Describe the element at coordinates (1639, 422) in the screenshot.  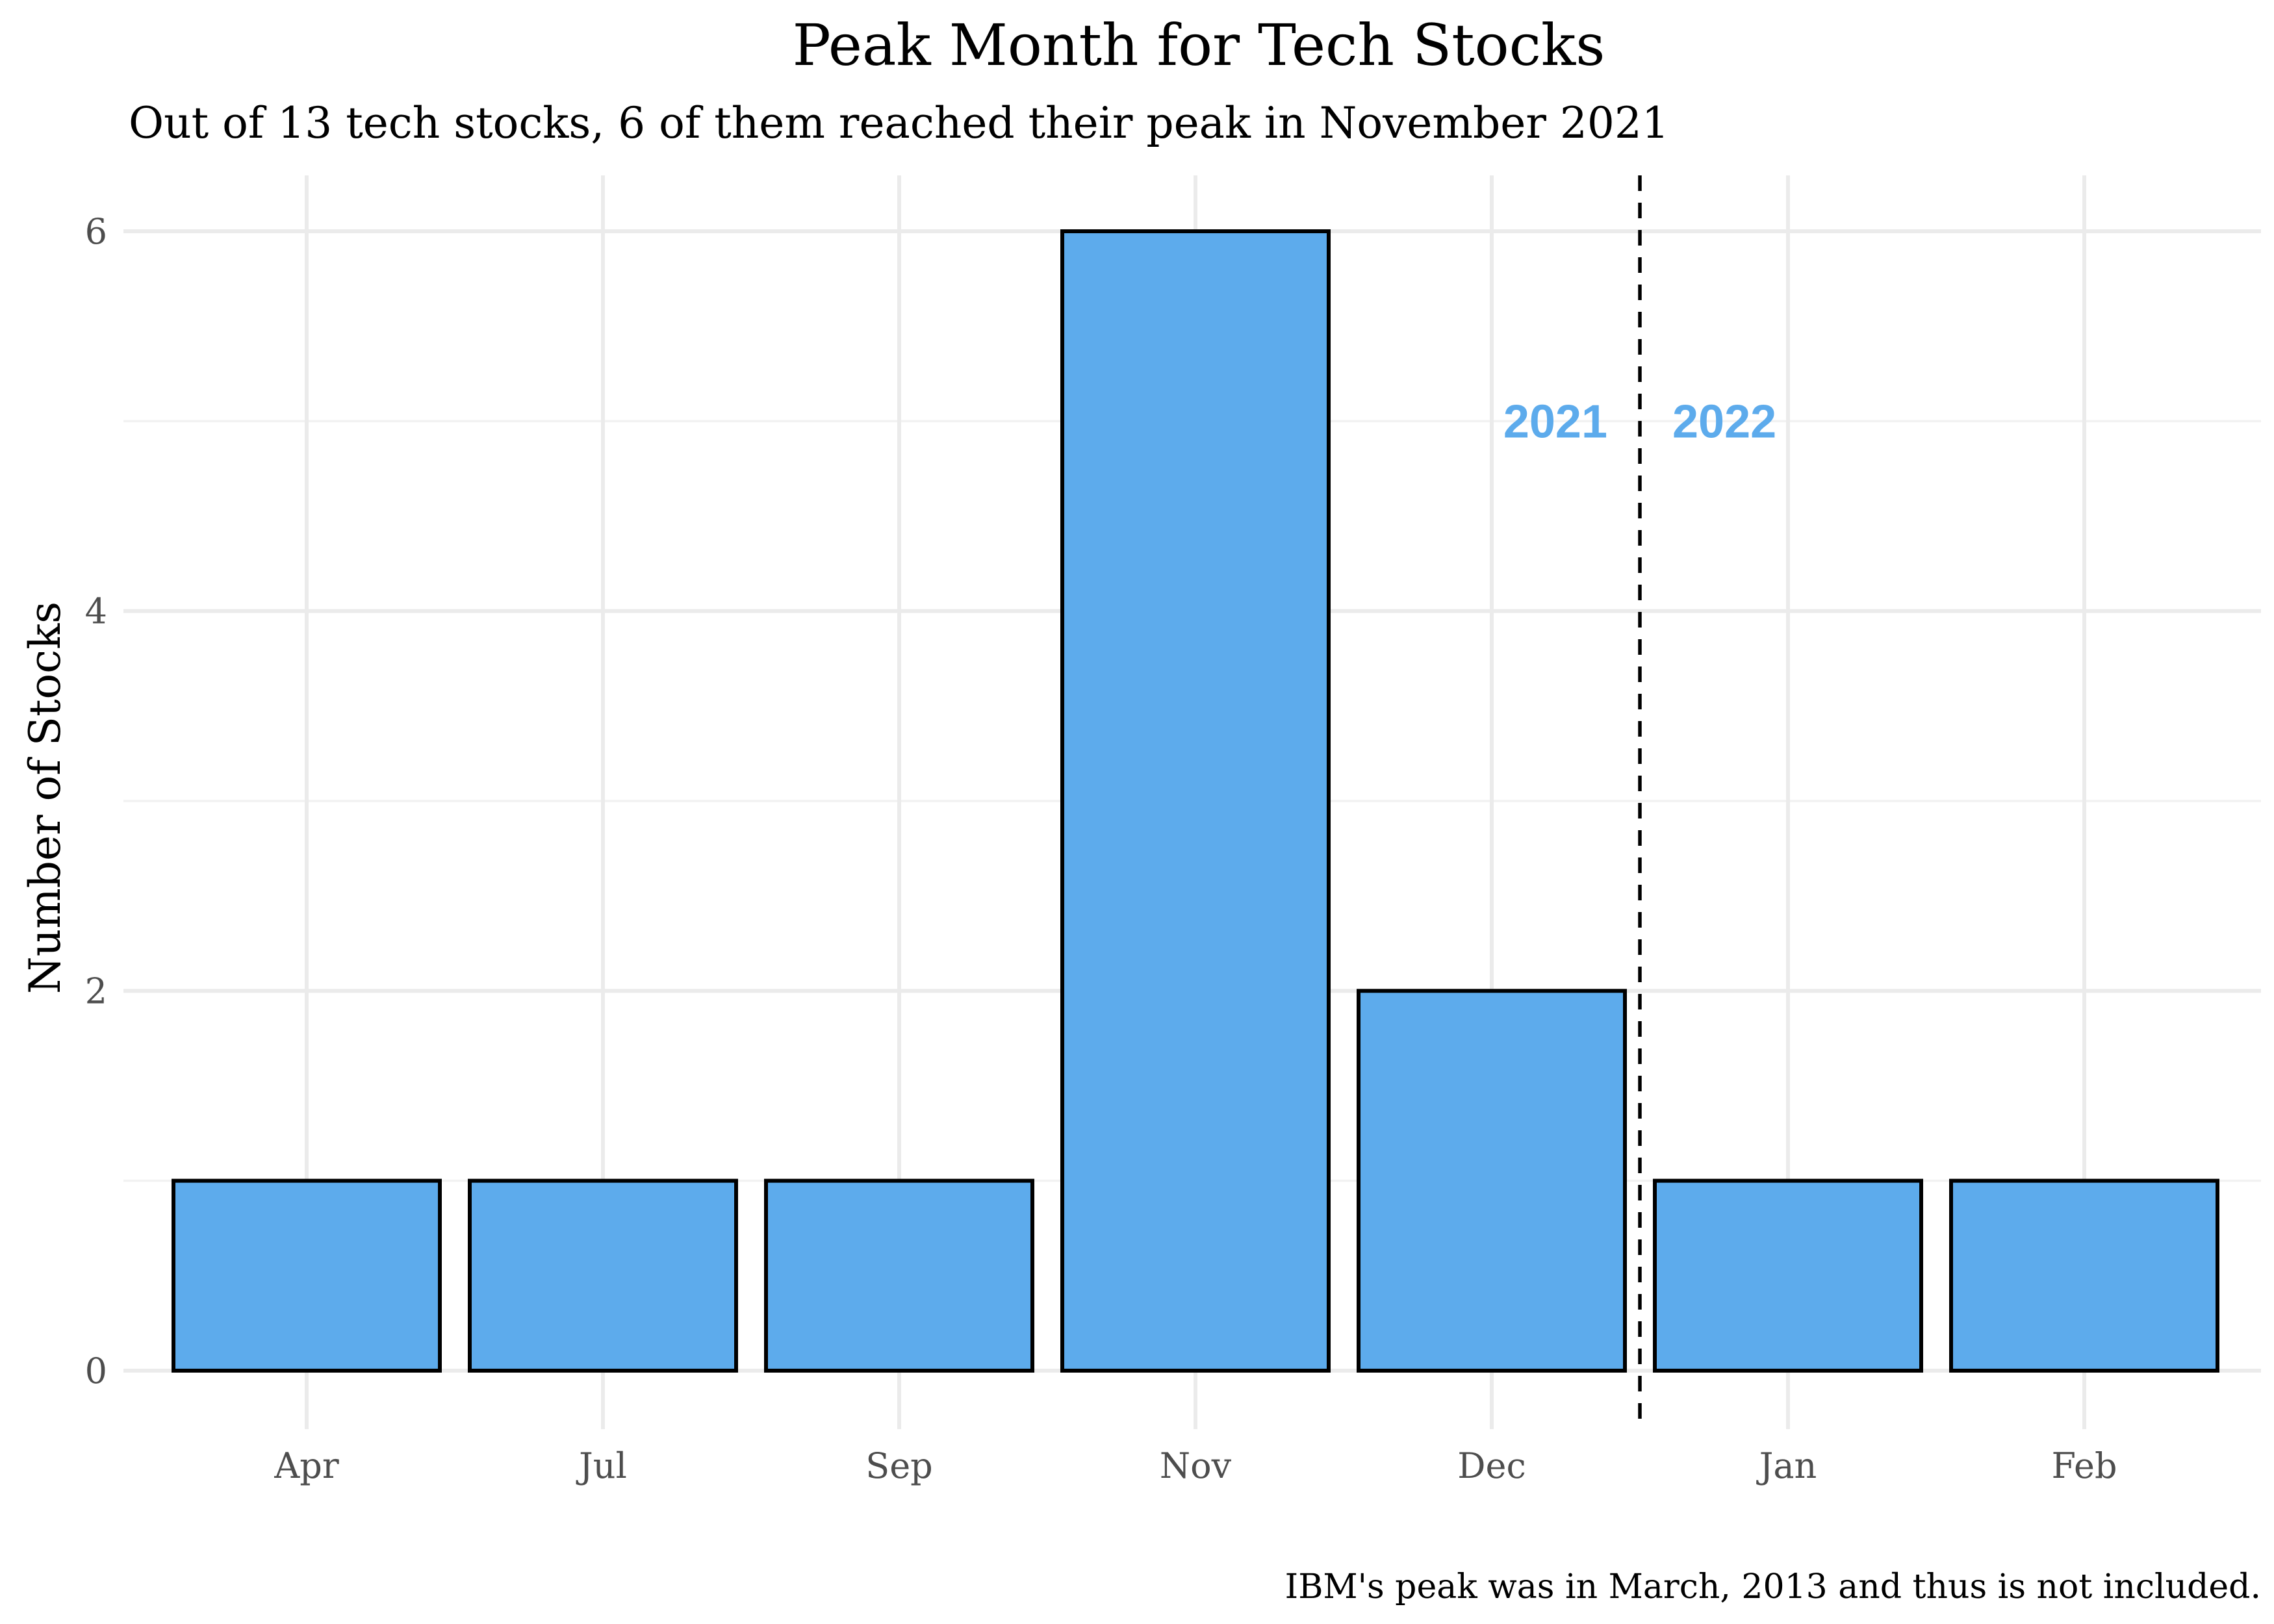
I see `annotations: 2021 2022` at that location.